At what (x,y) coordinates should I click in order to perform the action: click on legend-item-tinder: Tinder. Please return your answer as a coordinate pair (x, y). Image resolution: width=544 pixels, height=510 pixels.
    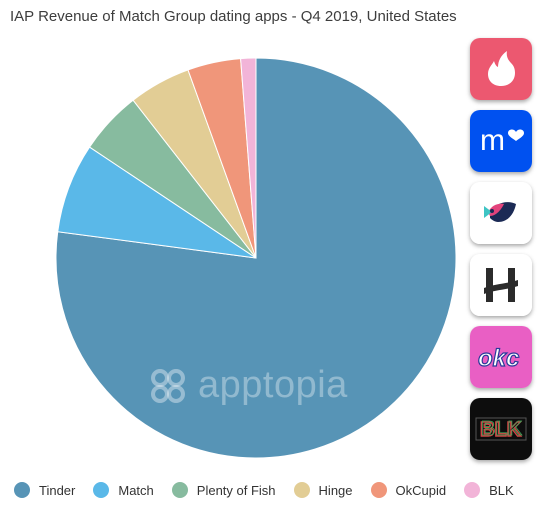
    Looking at the image, I should click on (44, 490).